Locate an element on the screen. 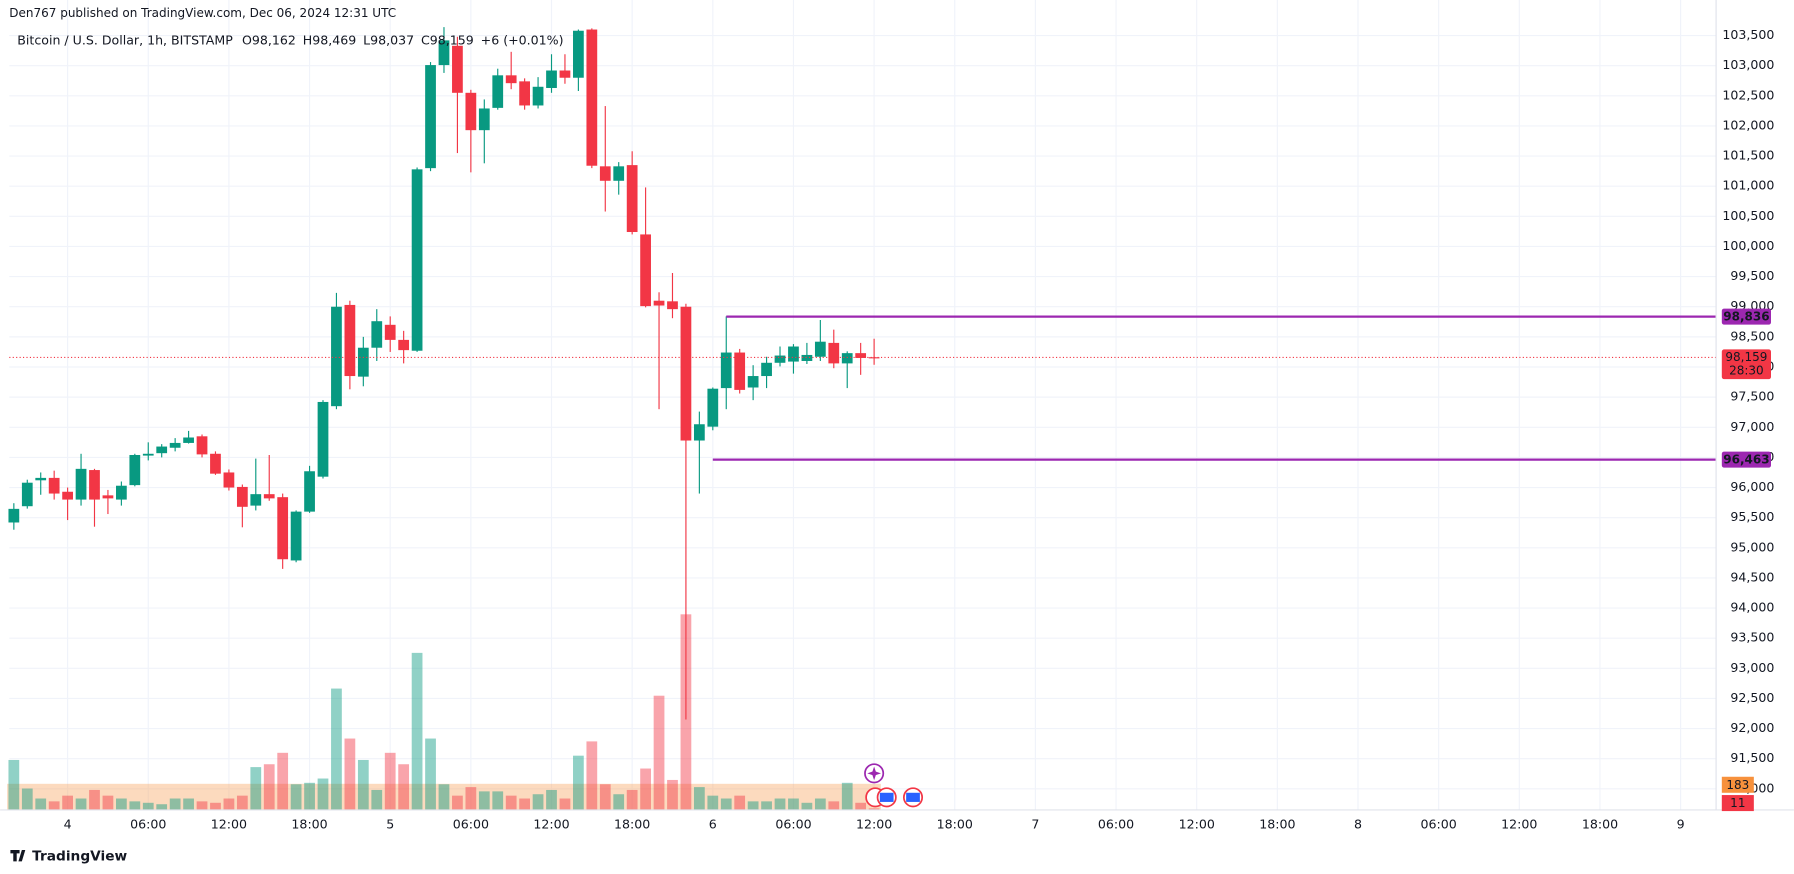 This screenshot has width=1794, height=874. x-tick-label: 5 is located at coordinates (390, 823).